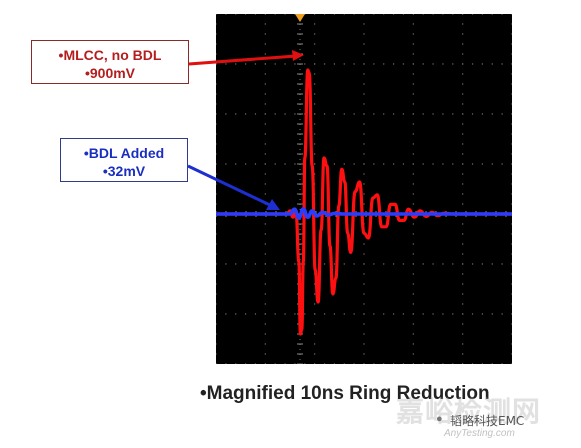 The height and width of the screenshot is (448, 581). I want to click on mlcc-callout-value: •900mV, so click(110, 73).